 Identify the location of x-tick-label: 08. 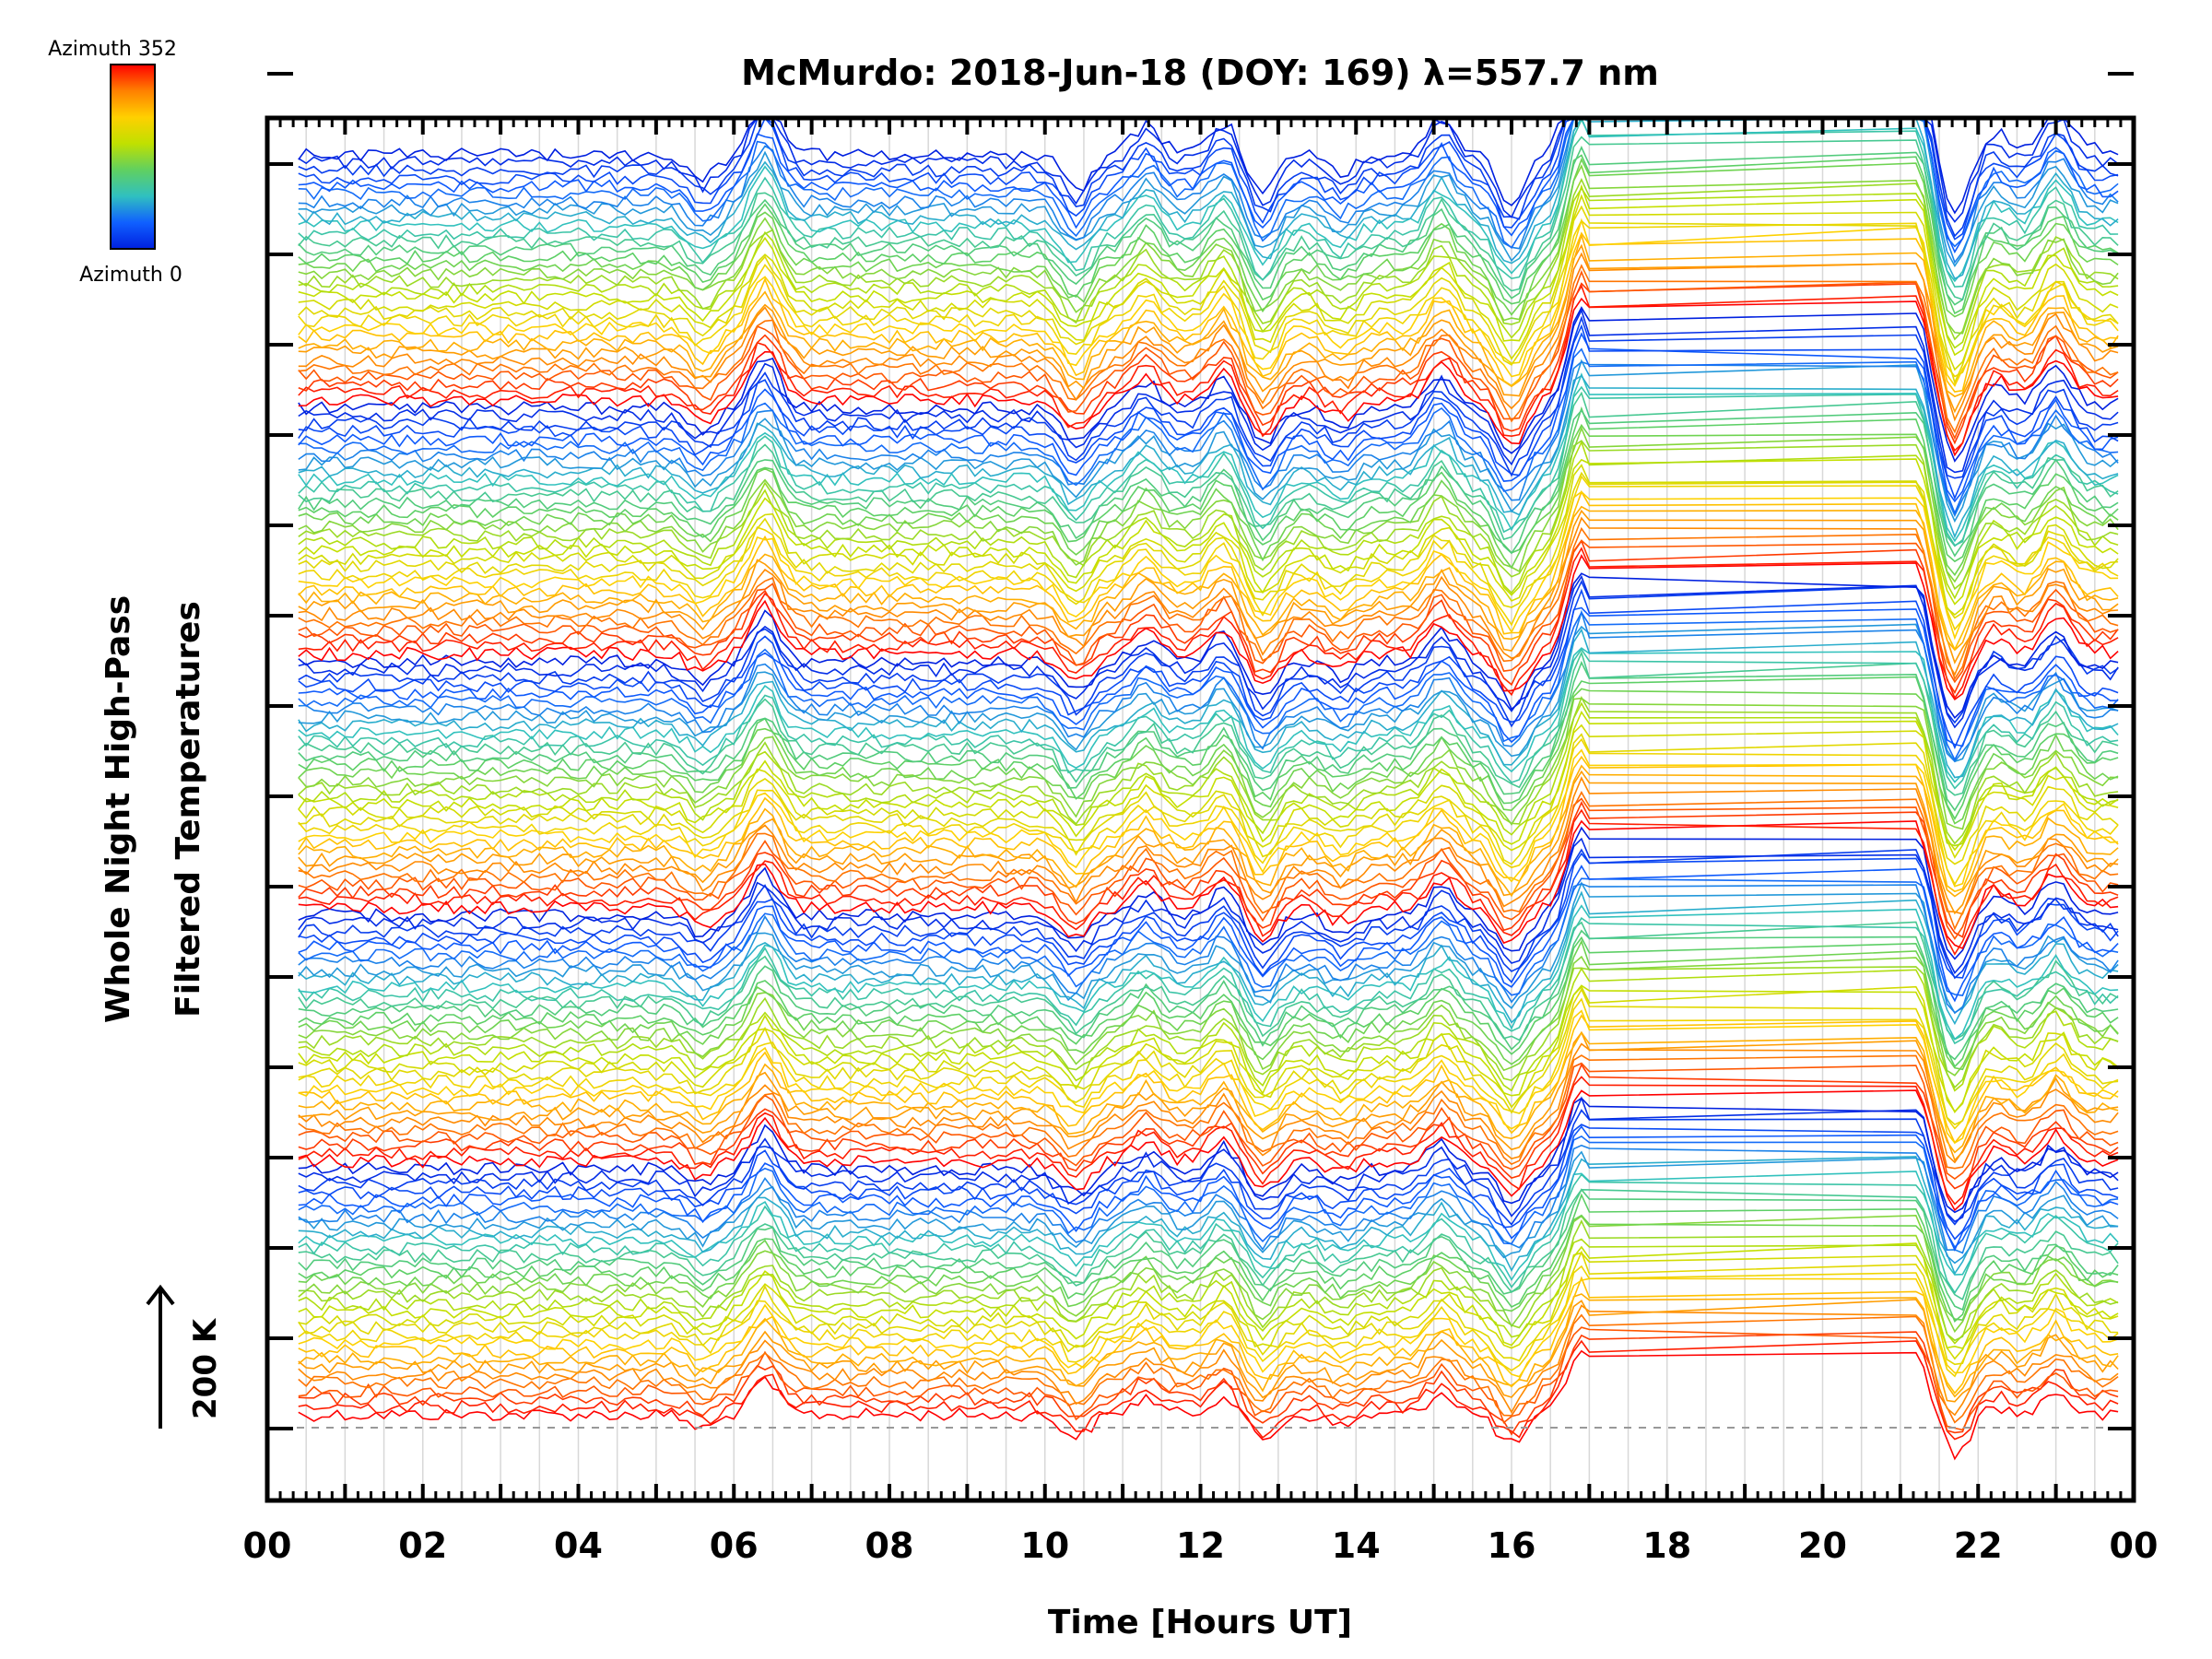
(889, 1545).